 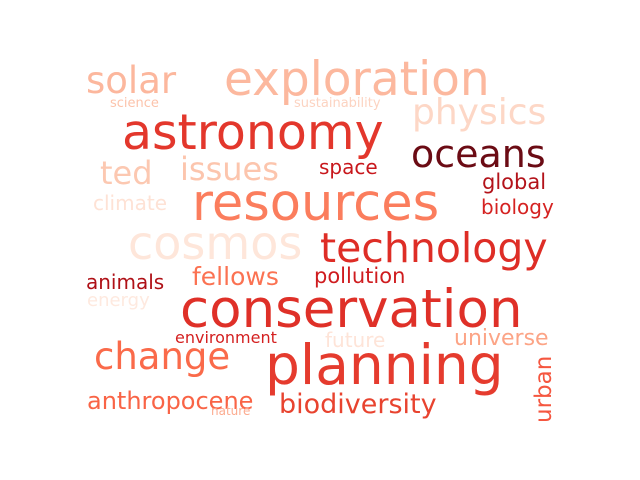 What do you see at coordinates (253, 132) in the screenshot?
I see `word-astronomy: astronomy` at bounding box center [253, 132].